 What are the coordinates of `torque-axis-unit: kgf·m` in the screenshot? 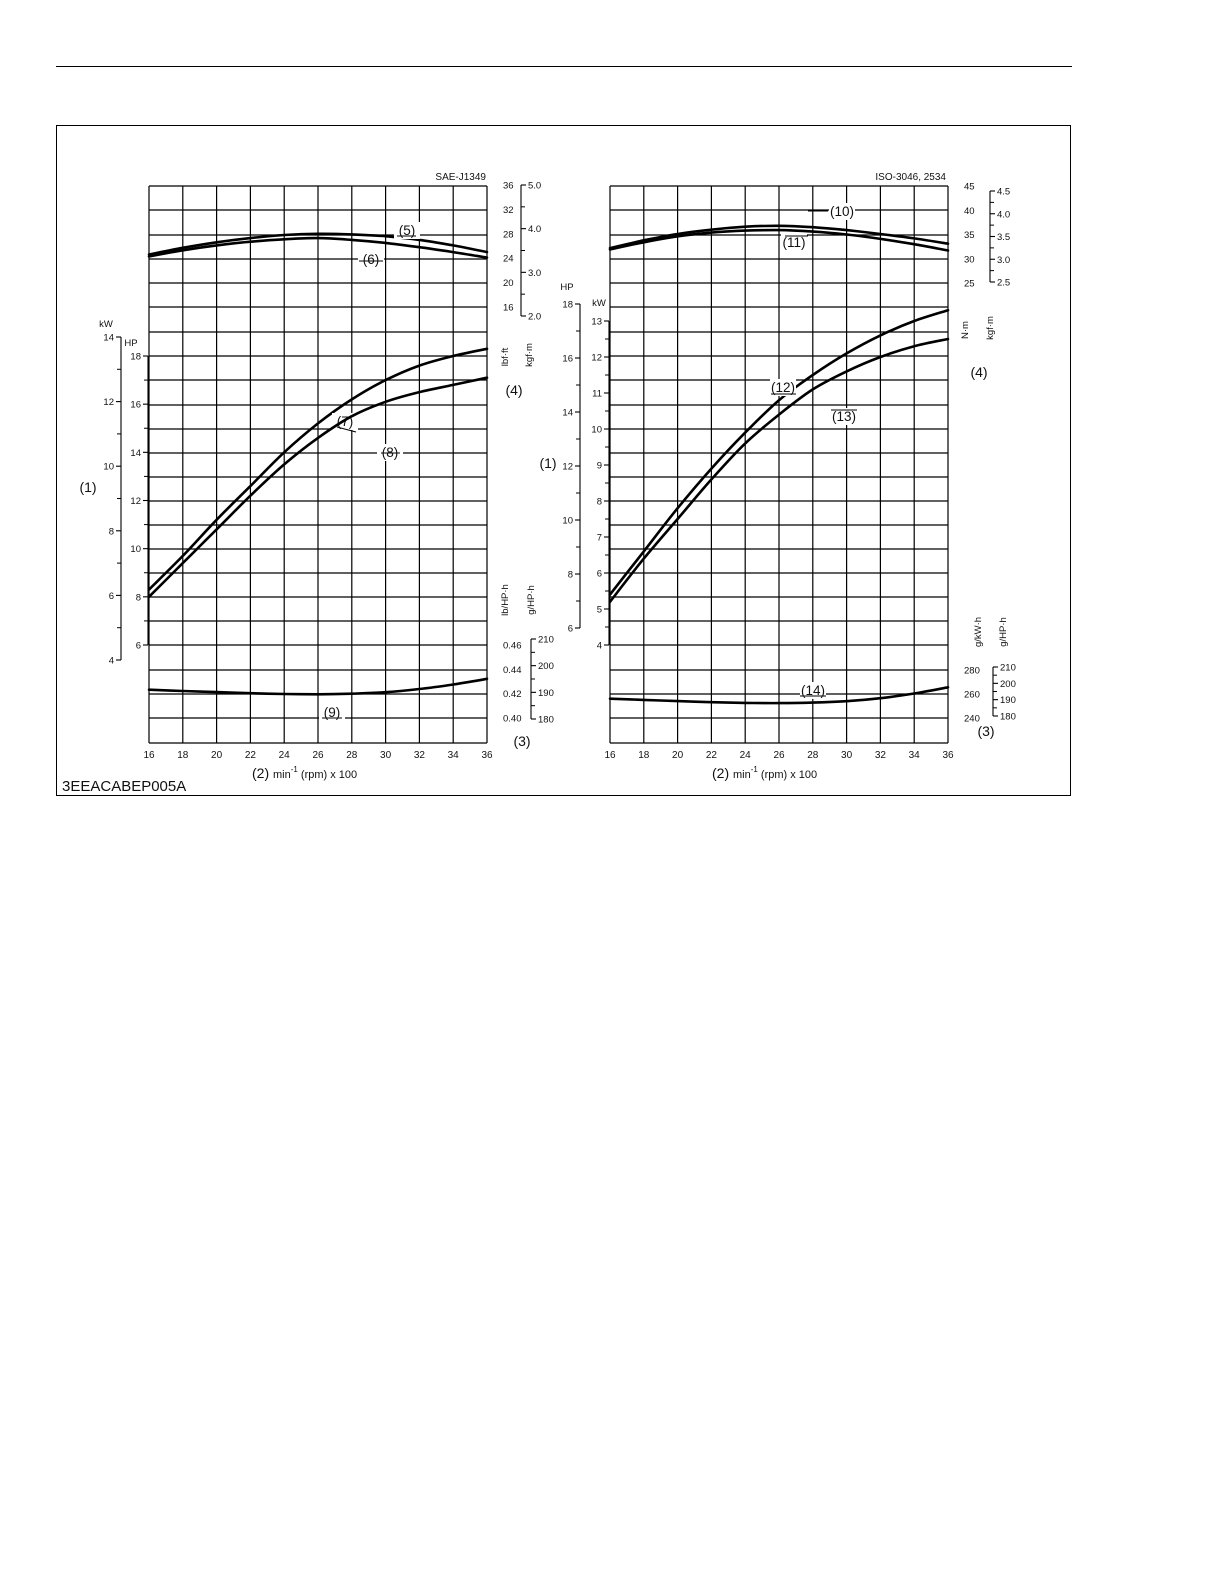 It's located at (529, 355).